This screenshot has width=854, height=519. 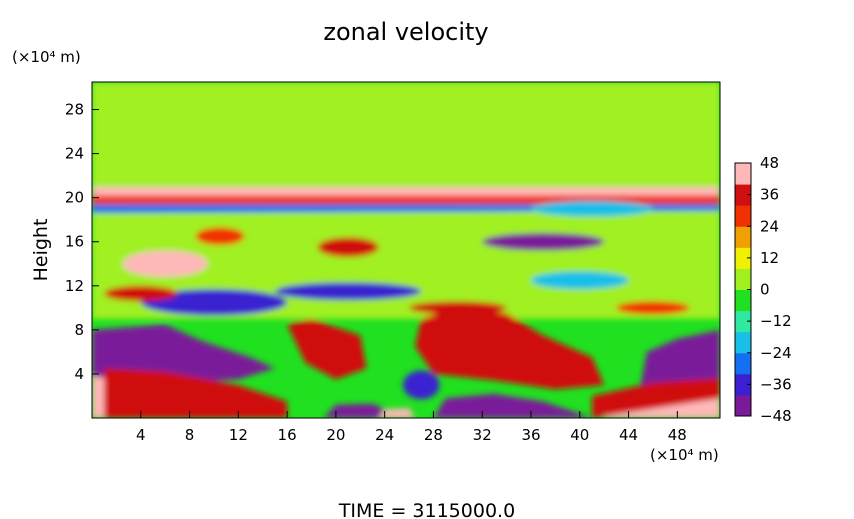 What do you see at coordinates (79, 374) in the screenshot?
I see `y-tick-label: 4` at bounding box center [79, 374].